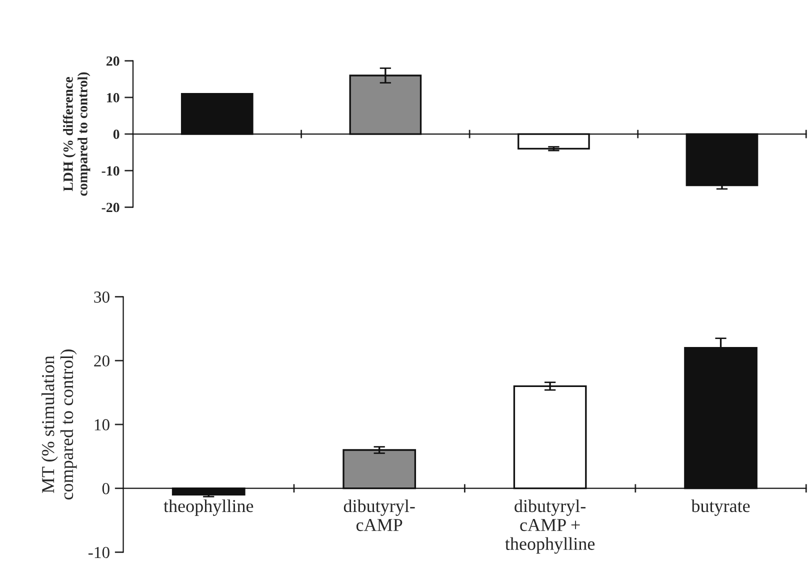  I want to click on x-tick-label: dibutyryl- cAMP, so click(379, 515).